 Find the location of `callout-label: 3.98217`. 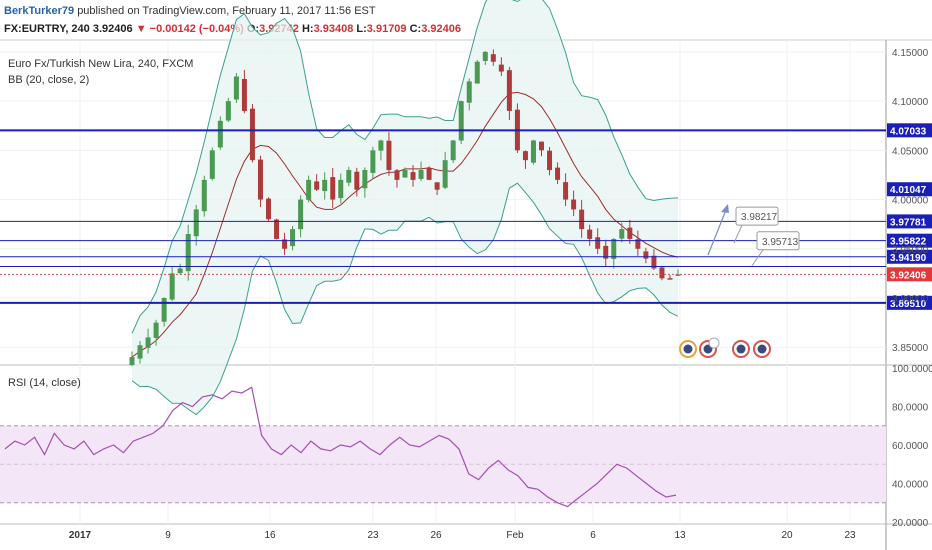

callout-label: 3.98217 is located at coordinates (759, 217).